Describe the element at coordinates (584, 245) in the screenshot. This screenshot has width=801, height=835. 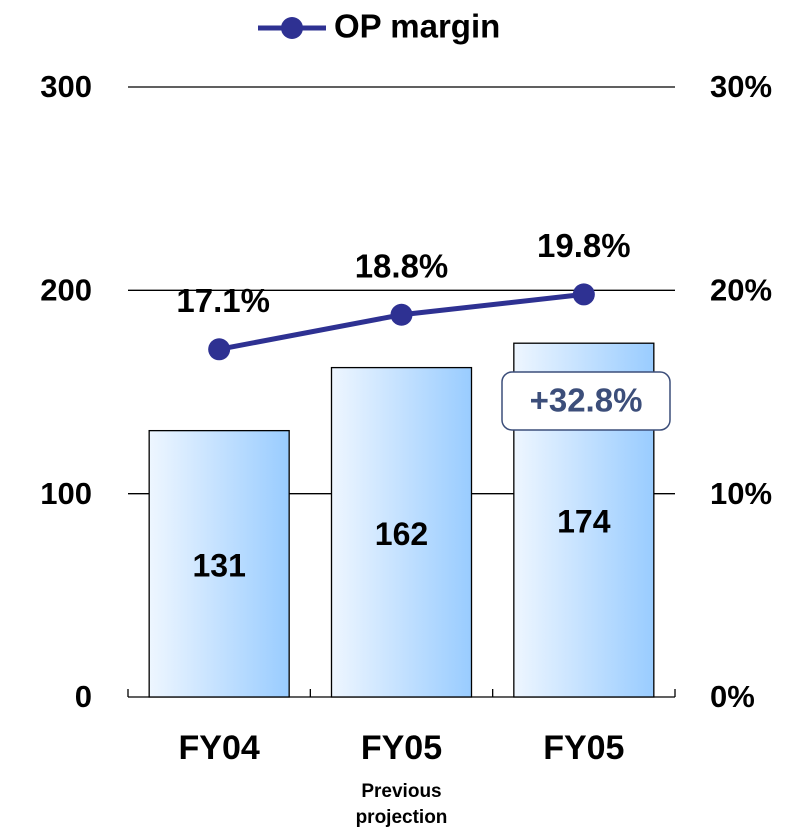
I see `line-value-label: 19.8%` at that location.